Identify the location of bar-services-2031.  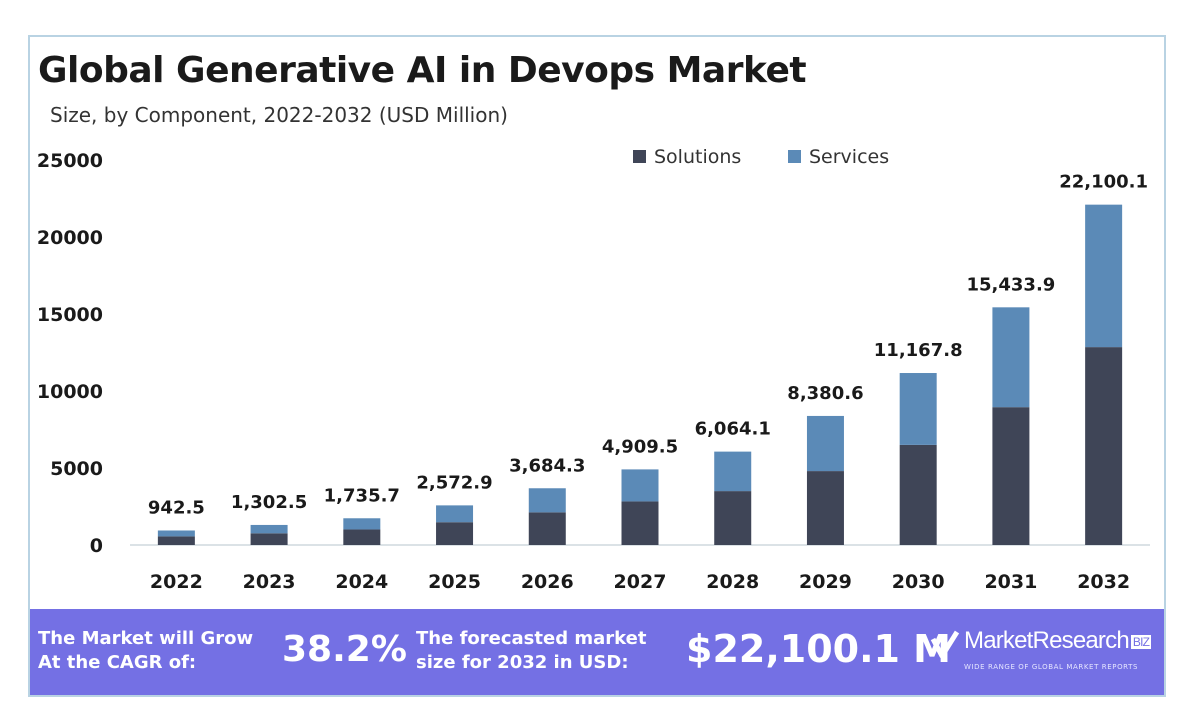
(1011, 357).